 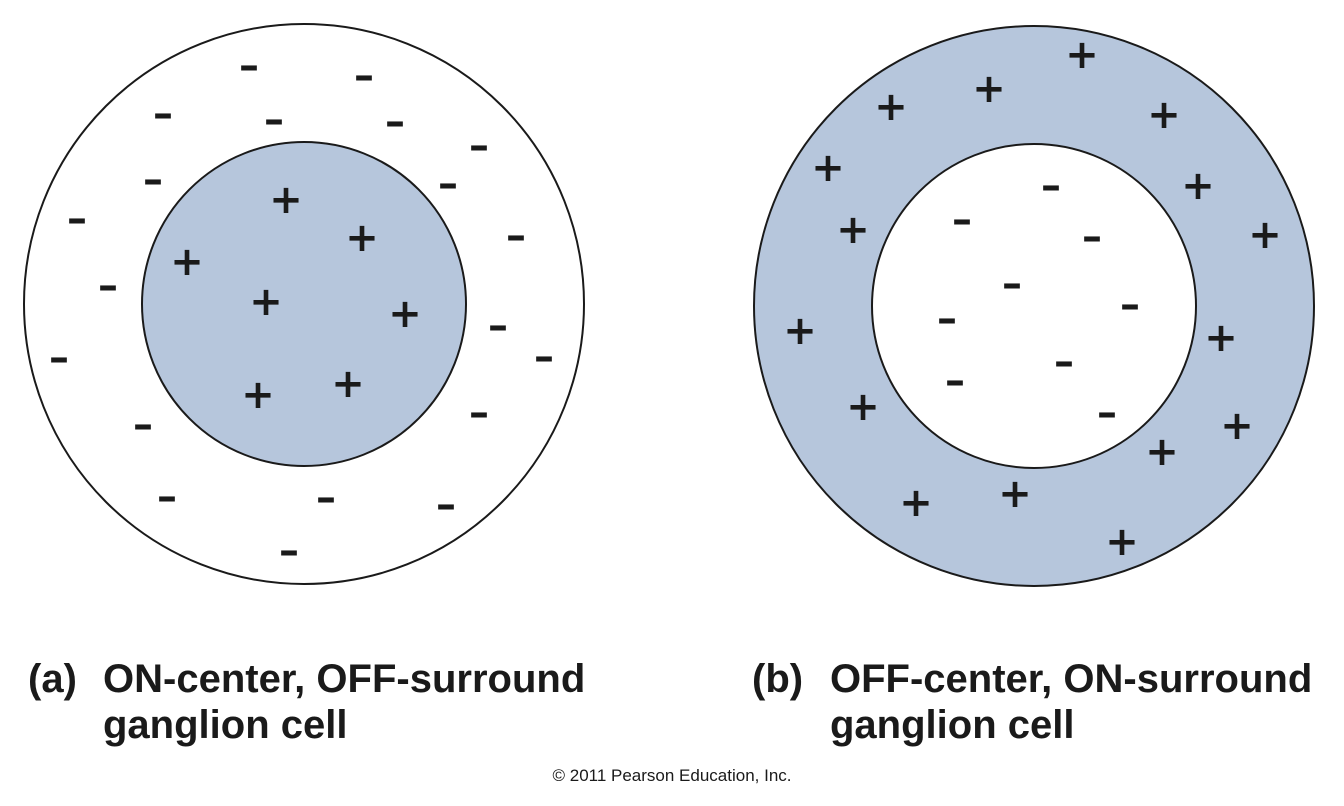 I want to click on panel-b-letter: (b), so click(x=777, y=679).